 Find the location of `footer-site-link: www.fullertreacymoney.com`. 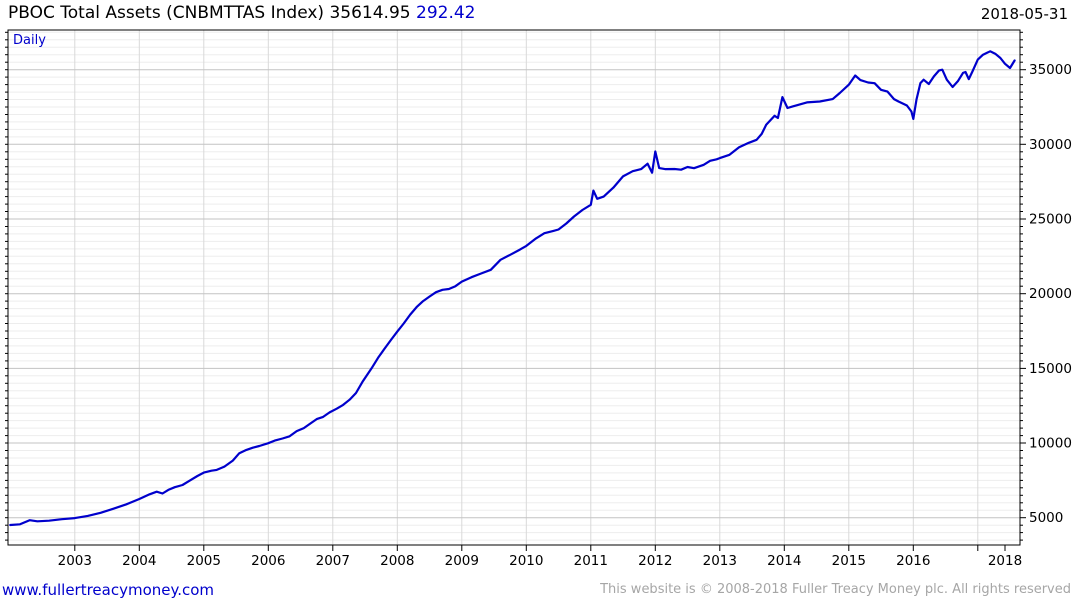

footer-site-link: www.fullertreacymoney.com is located at coordinates (108, 590).